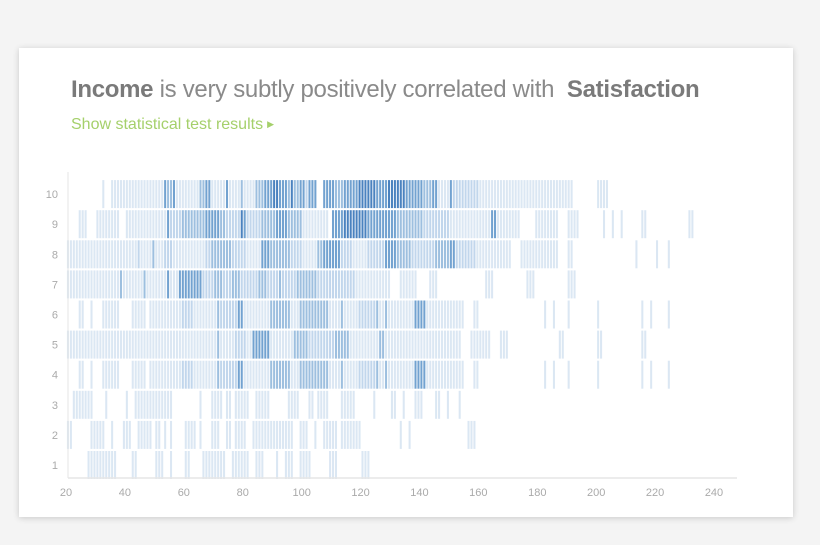 This screenshot has width=820, height=545. What do you see at coordinates (172, 125) in the screenshot?
I see `show-statistical-test-link: Show statistical test results ▶` at bounding box center [172, 125].